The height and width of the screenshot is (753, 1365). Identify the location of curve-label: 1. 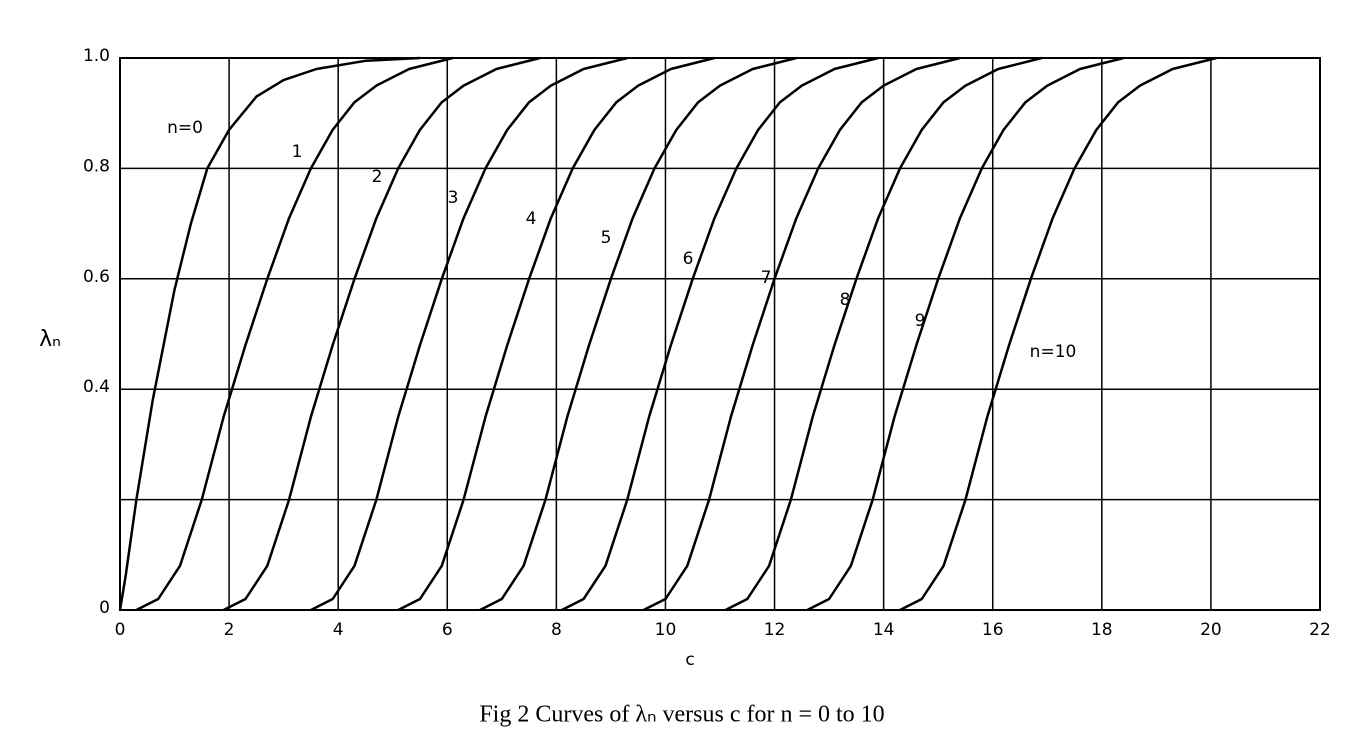
(297, 152).